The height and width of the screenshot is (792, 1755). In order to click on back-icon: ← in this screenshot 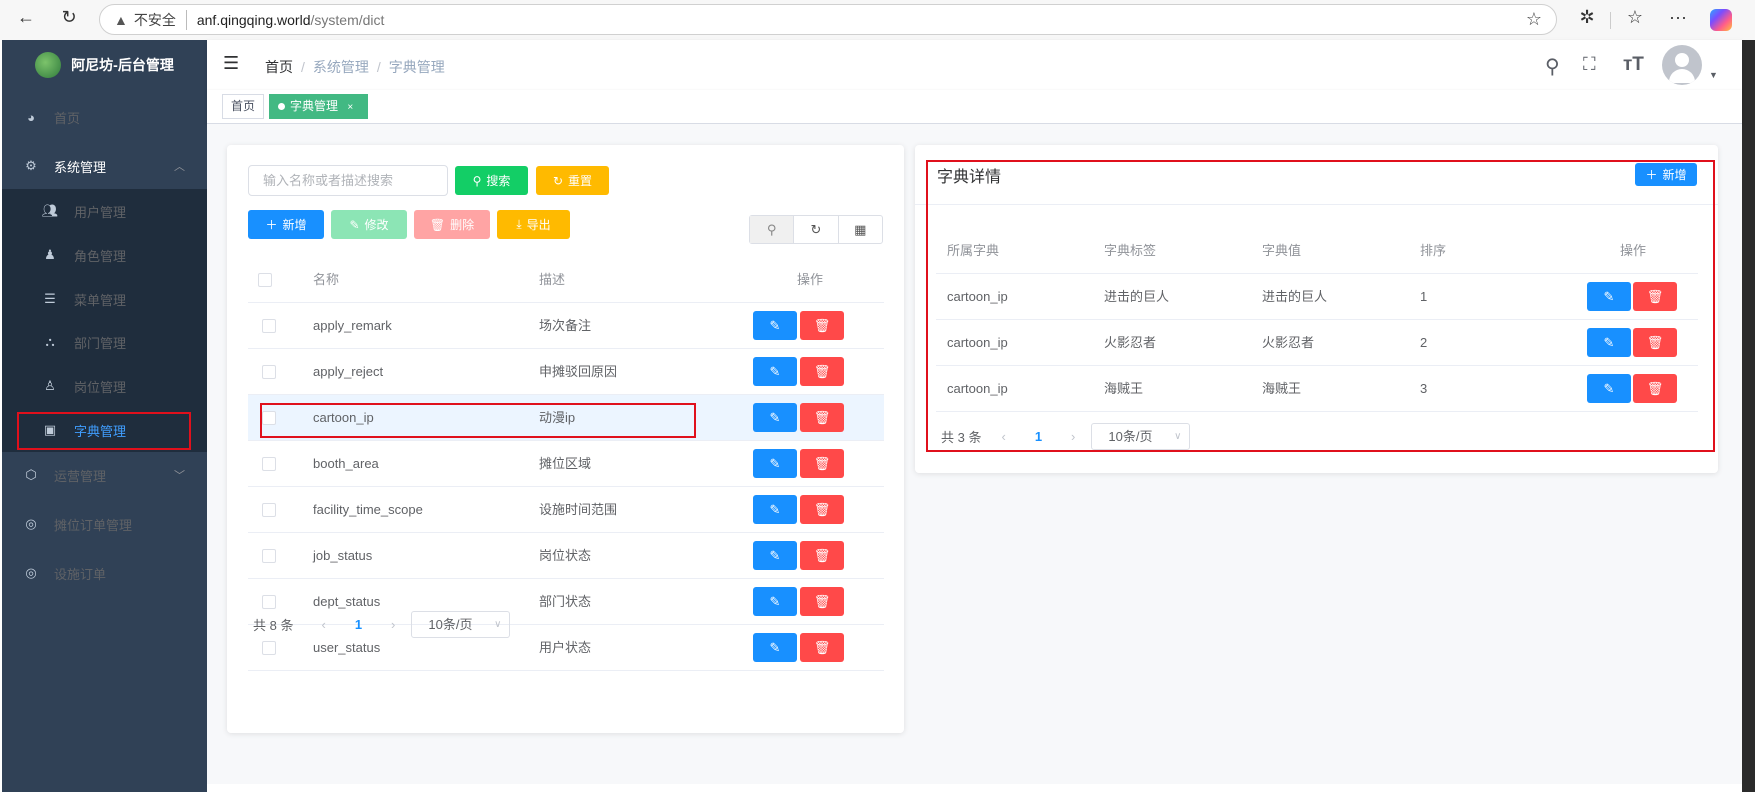, I will do `click(26, 17)`.